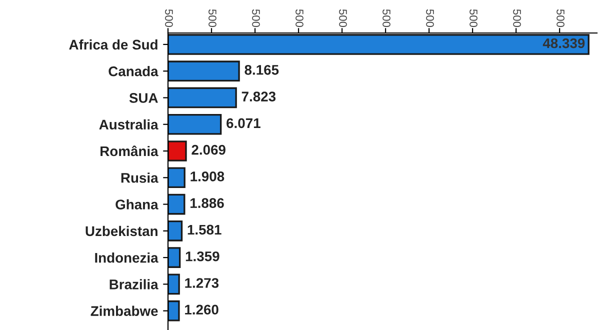 This screenshot has width=600, height=330. Describe the element at coordinates (209, 149) in the screenshot. I see `data-label: 2.069` at that location.